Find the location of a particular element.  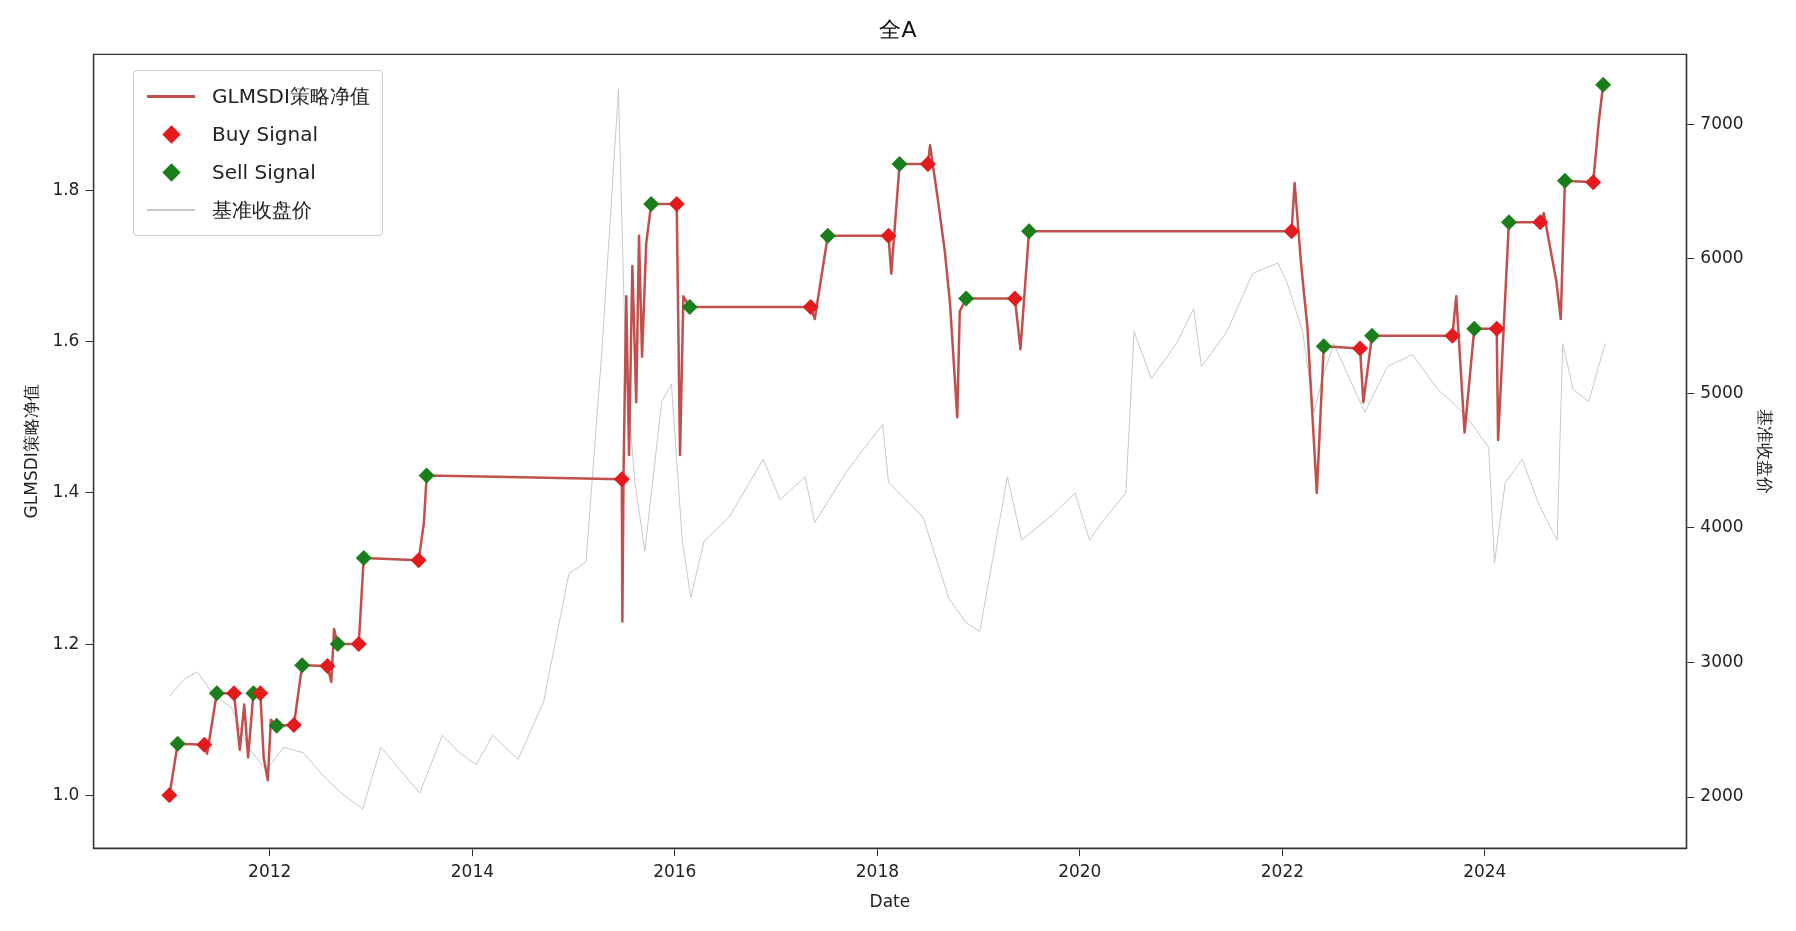

x-tick-label: 2020 is located at coordinates (1080, 870).